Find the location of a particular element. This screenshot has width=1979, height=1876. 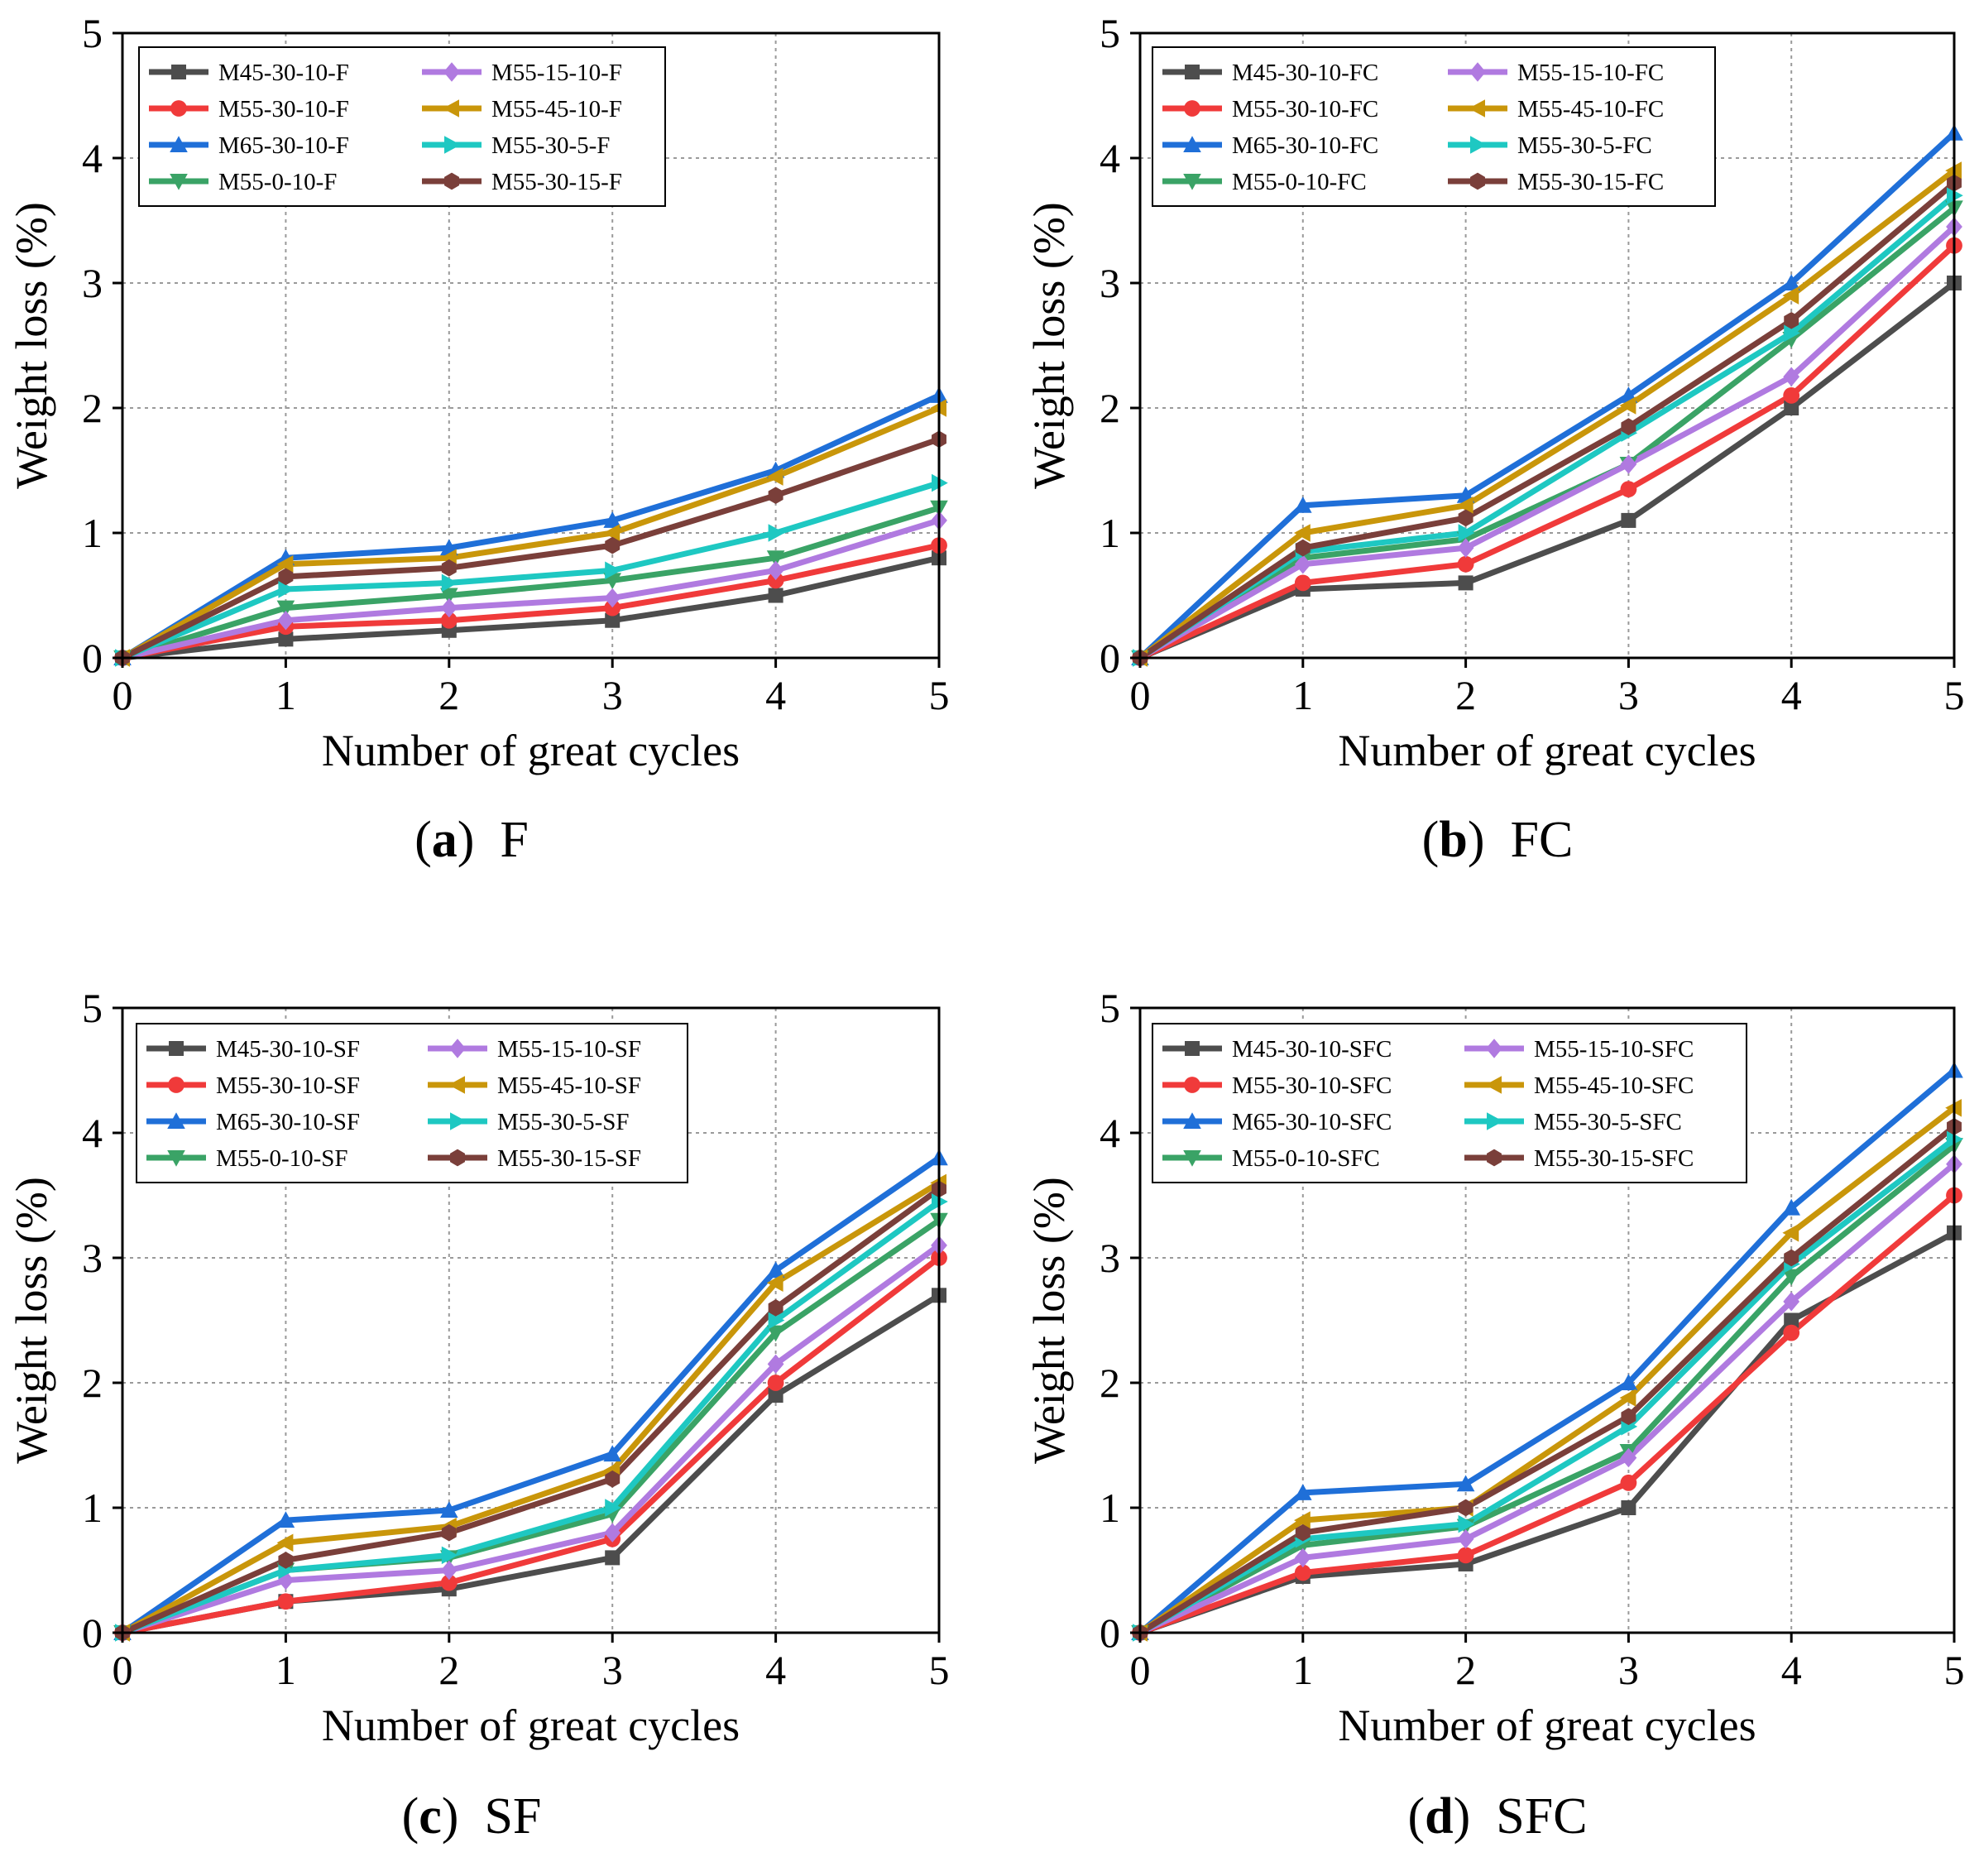

series-line-M55-15-10-SFC is located at coordinates (1547, 1399).